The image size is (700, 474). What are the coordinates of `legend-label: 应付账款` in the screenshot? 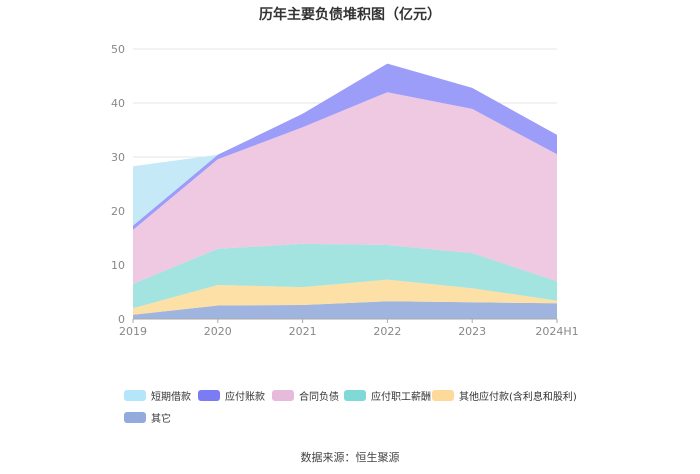 It's located at (245, 397).